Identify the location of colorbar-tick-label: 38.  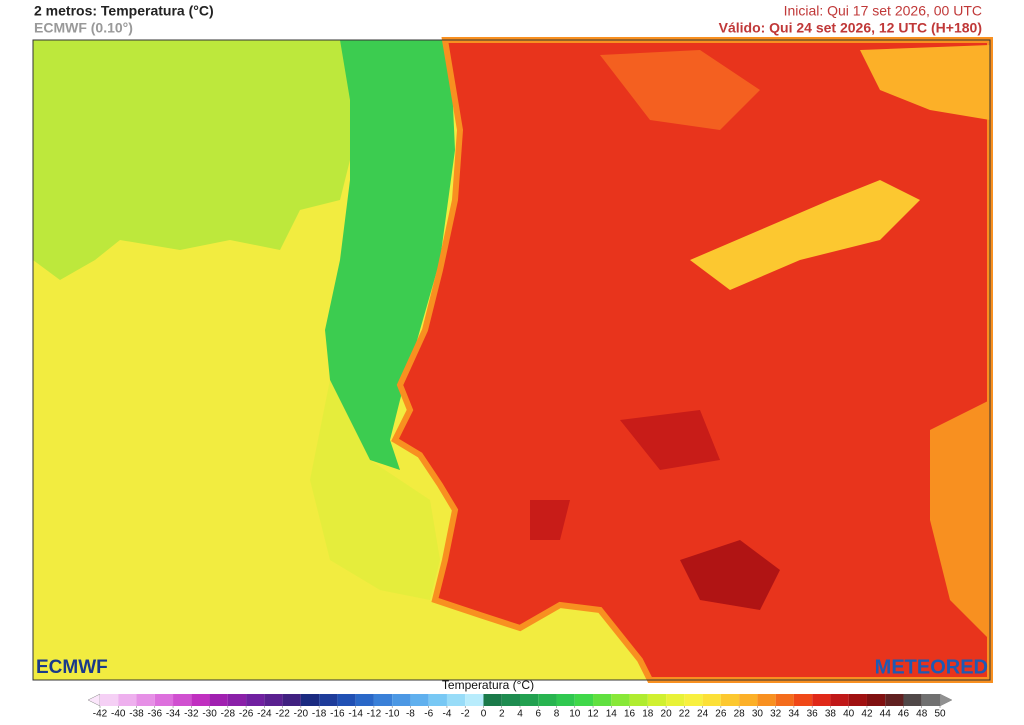
(831, 714).